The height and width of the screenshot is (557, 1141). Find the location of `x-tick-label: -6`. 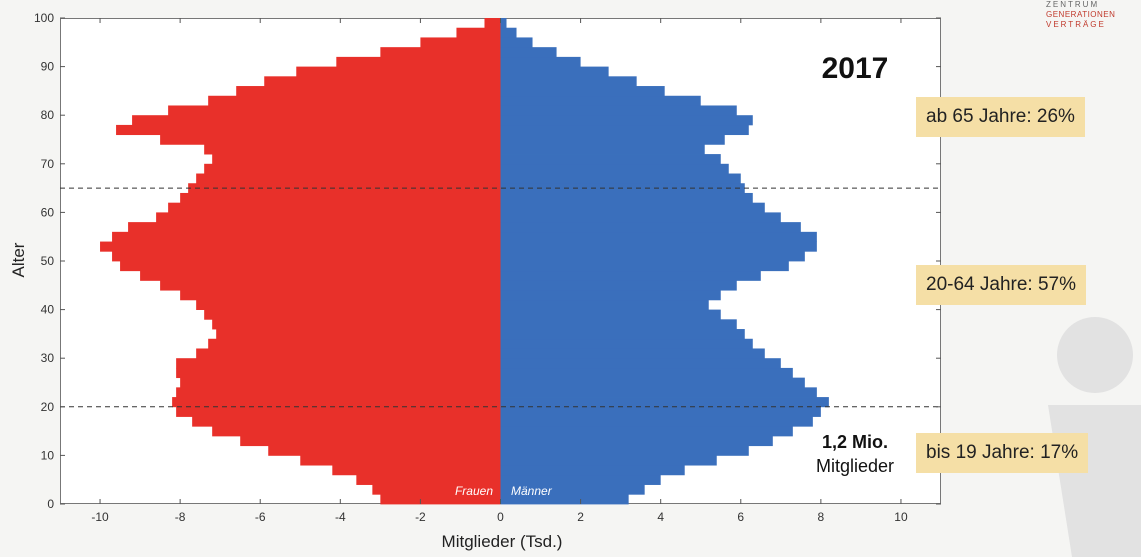

x-tick-label: -6 is located at coordinates (260, 517).